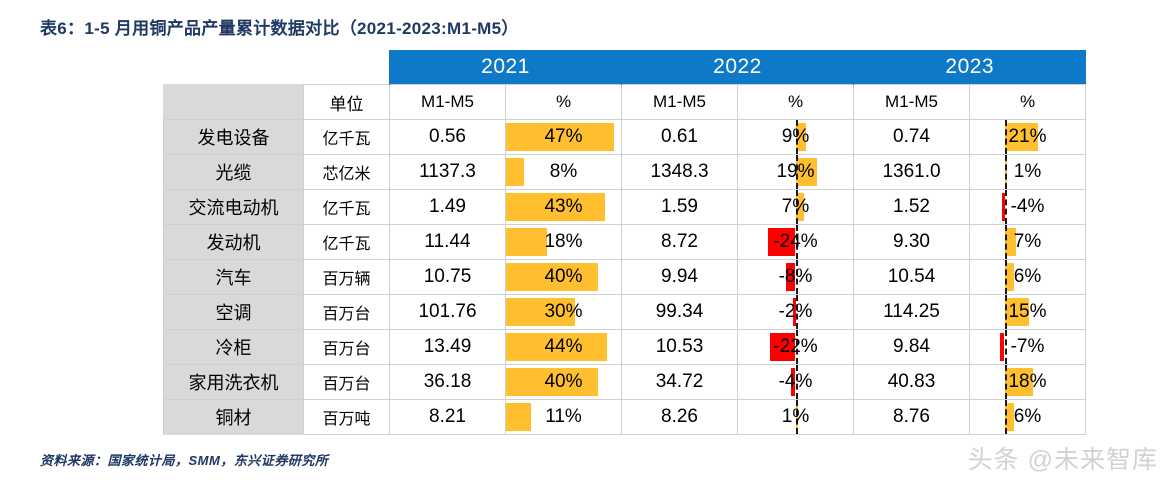  I want to click on percent-value: -7%, so click(1027, 346).